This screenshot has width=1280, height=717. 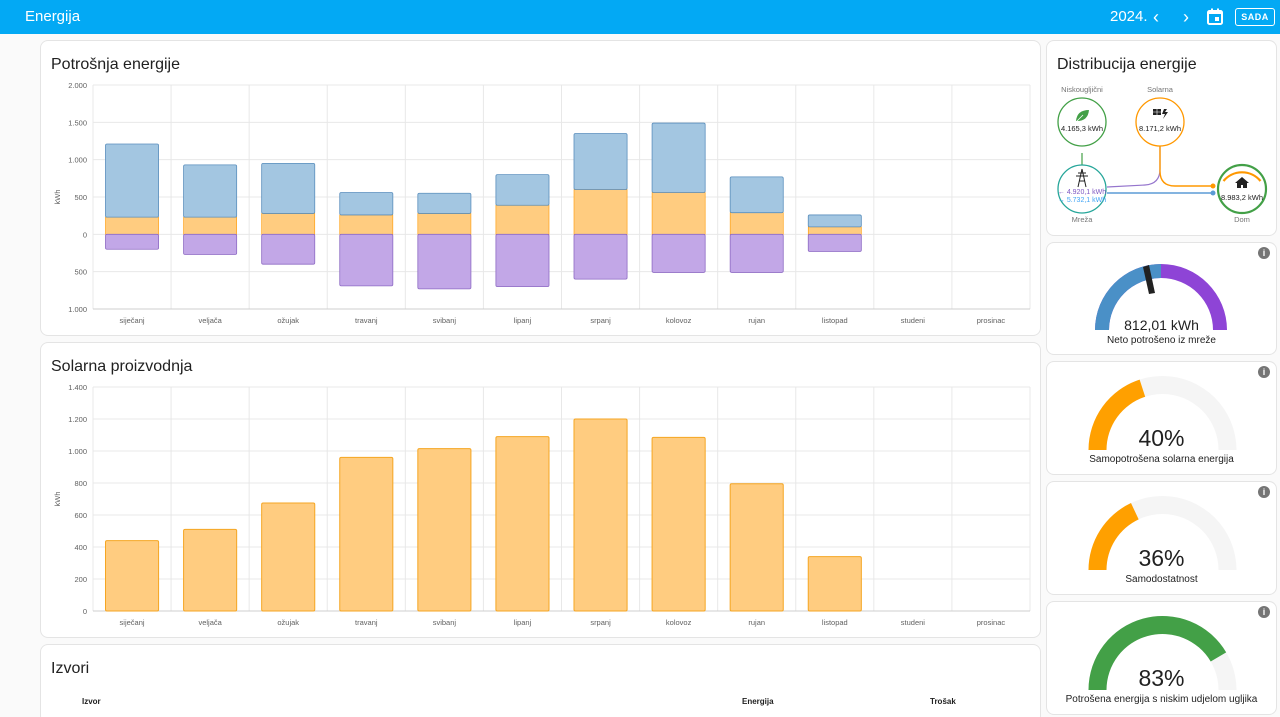 I want to click on gauge-needle, so click(x=1149, y=279).